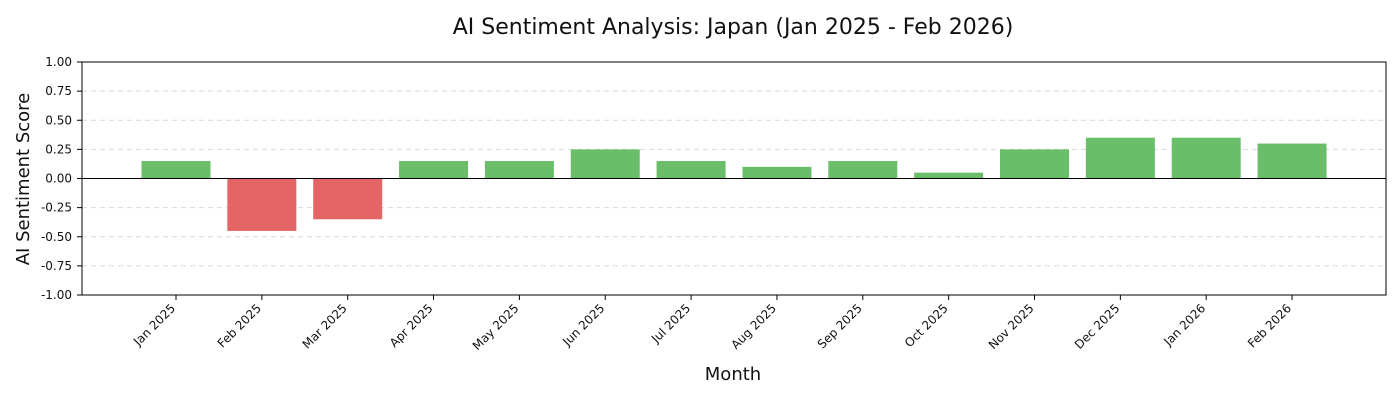 Image resolution: width=1400 pixels, height=400 pixels. Describe the element at coordinates (58, 149) in the screenshot. I see `y-tick-label: 0.25` at that location.